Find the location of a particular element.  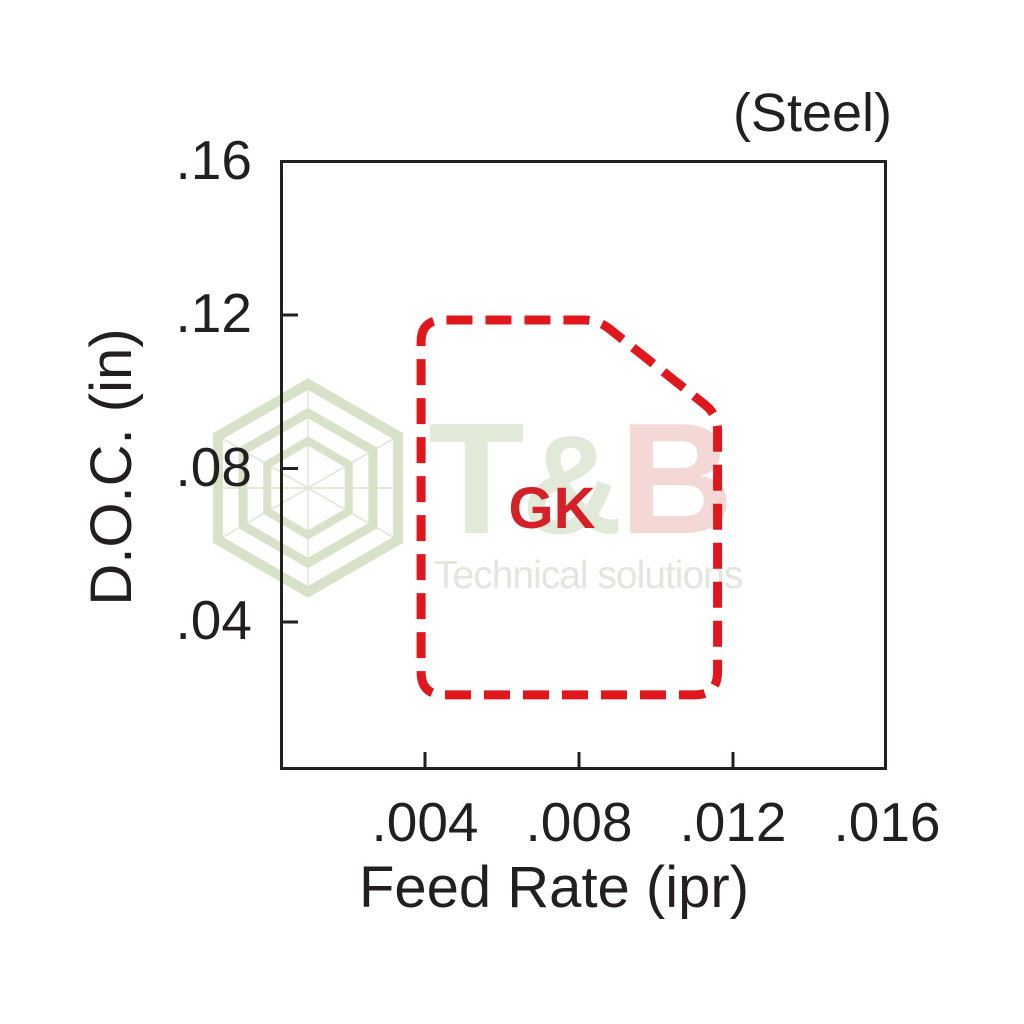

x-axis-title: Feed Rate (ipr) is located at coordinates (554, 887).